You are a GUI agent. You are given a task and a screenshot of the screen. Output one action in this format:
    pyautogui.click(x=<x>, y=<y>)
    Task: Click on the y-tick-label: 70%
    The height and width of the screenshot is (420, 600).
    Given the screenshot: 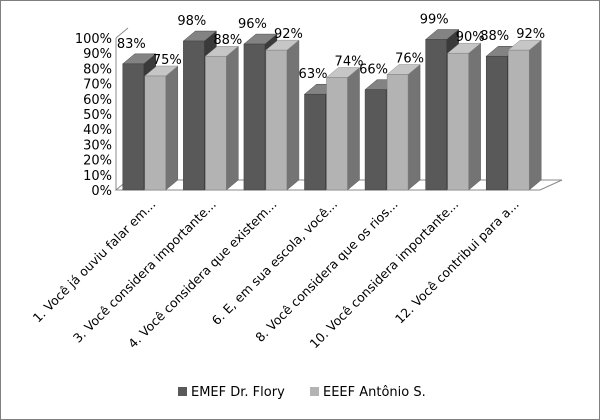 What is the action you would take?
    pyautogui.click(x=97, y=85)
    